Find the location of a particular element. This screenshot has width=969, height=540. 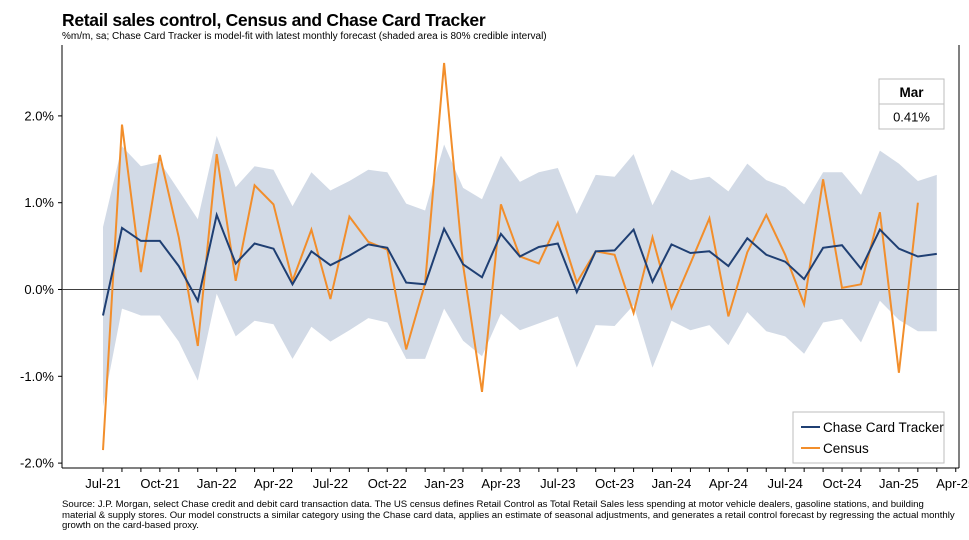

x-tick-label: Jan-23 is located at coordinates (444, 483).